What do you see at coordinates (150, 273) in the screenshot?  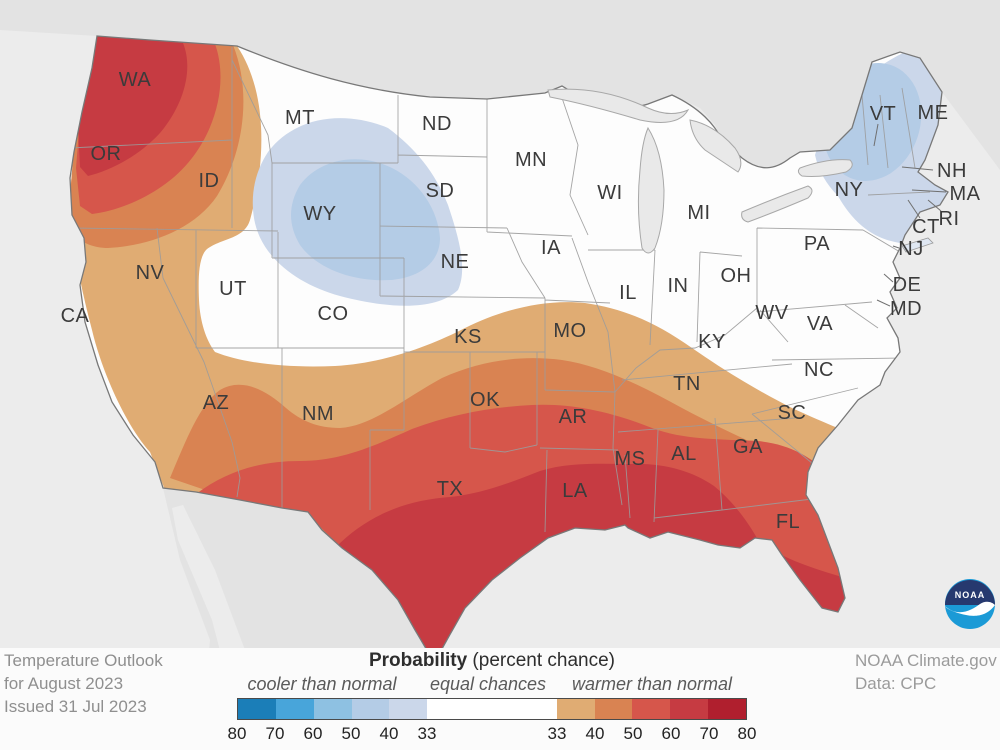 I see `state-label-NV: NV` at bounding box center [150, 273].